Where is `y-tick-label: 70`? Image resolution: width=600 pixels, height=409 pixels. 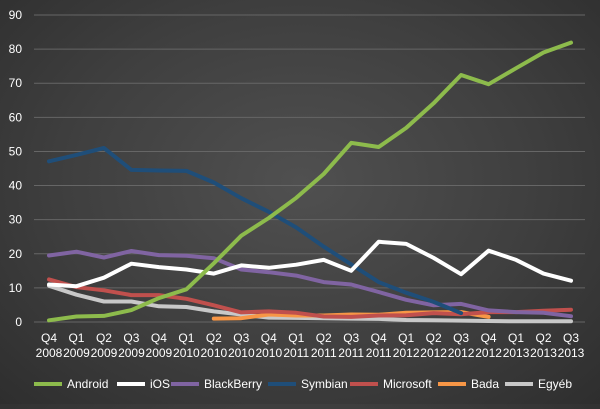 y-tick-label: 70 is located at coordinates (16, 83).